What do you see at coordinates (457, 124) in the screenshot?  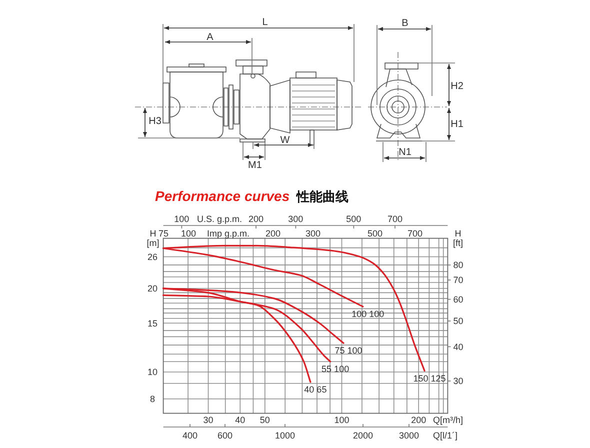 I see `annotation: H1` at bounding box center [457, 124].